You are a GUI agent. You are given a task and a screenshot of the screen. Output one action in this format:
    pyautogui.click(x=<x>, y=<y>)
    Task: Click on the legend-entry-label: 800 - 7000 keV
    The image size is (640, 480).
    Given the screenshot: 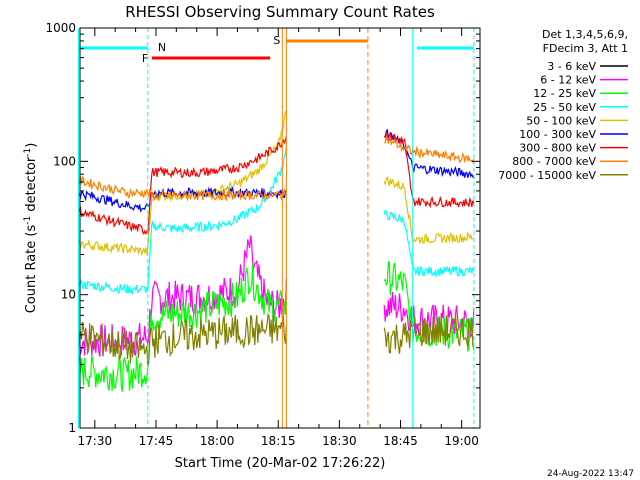 What is the action you would take?
    pyautogui.click(x=554, y=161)
    